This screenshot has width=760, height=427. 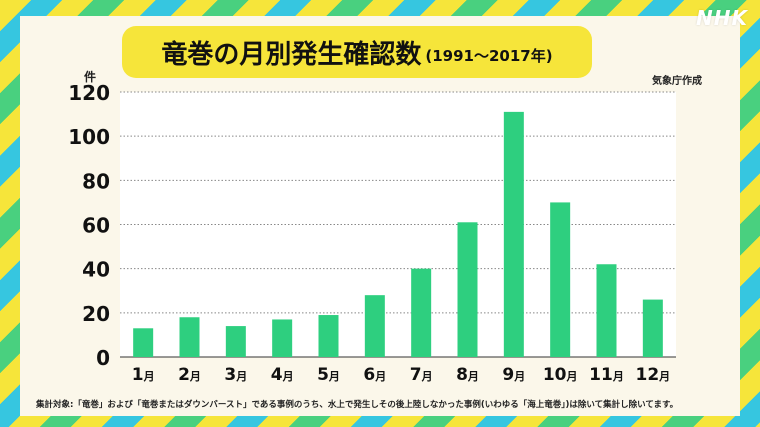 I want to click on title-box: 竜巻の月別発生確認数 (1991〜2017年), so click(x=357, y=52).